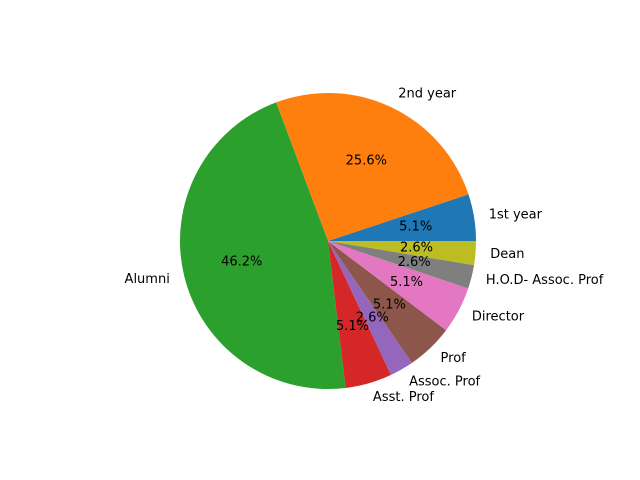 This screenshot has height=480, width=640. Describe the element at coordinates (389, 305) in the screenshot. I see `slice-percent-prof: 5.1%` at that location.